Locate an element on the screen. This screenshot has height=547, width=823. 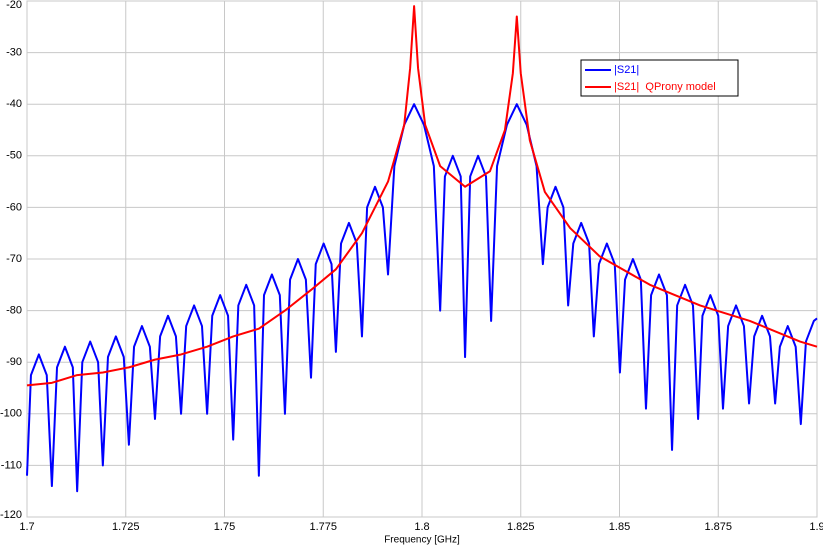
x-tick-label: 1.7 is located at coordinates (26, 527).